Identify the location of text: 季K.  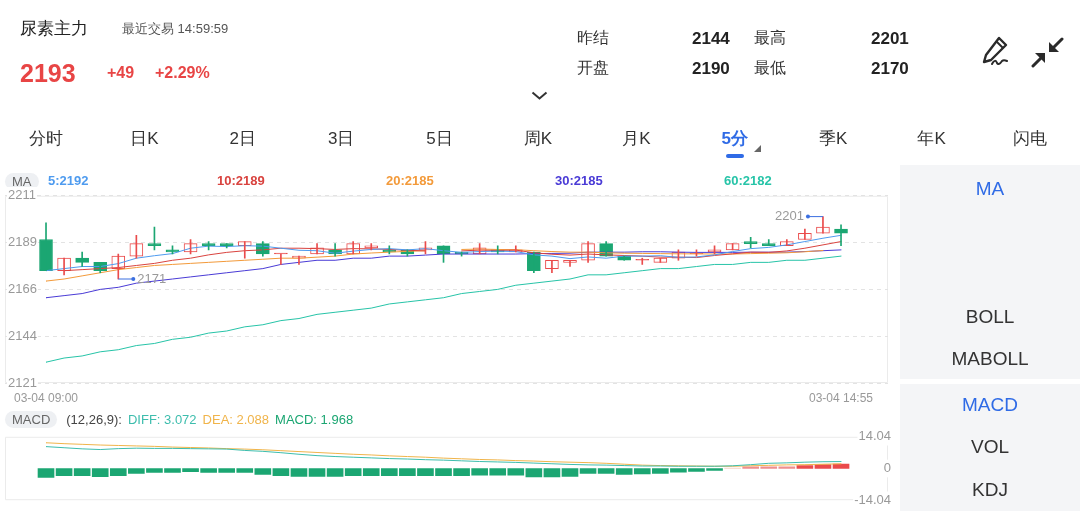
(833, 138).